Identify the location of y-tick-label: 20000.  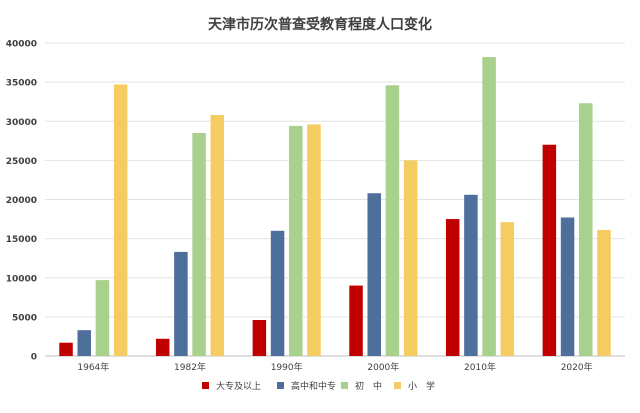
(21, 201).